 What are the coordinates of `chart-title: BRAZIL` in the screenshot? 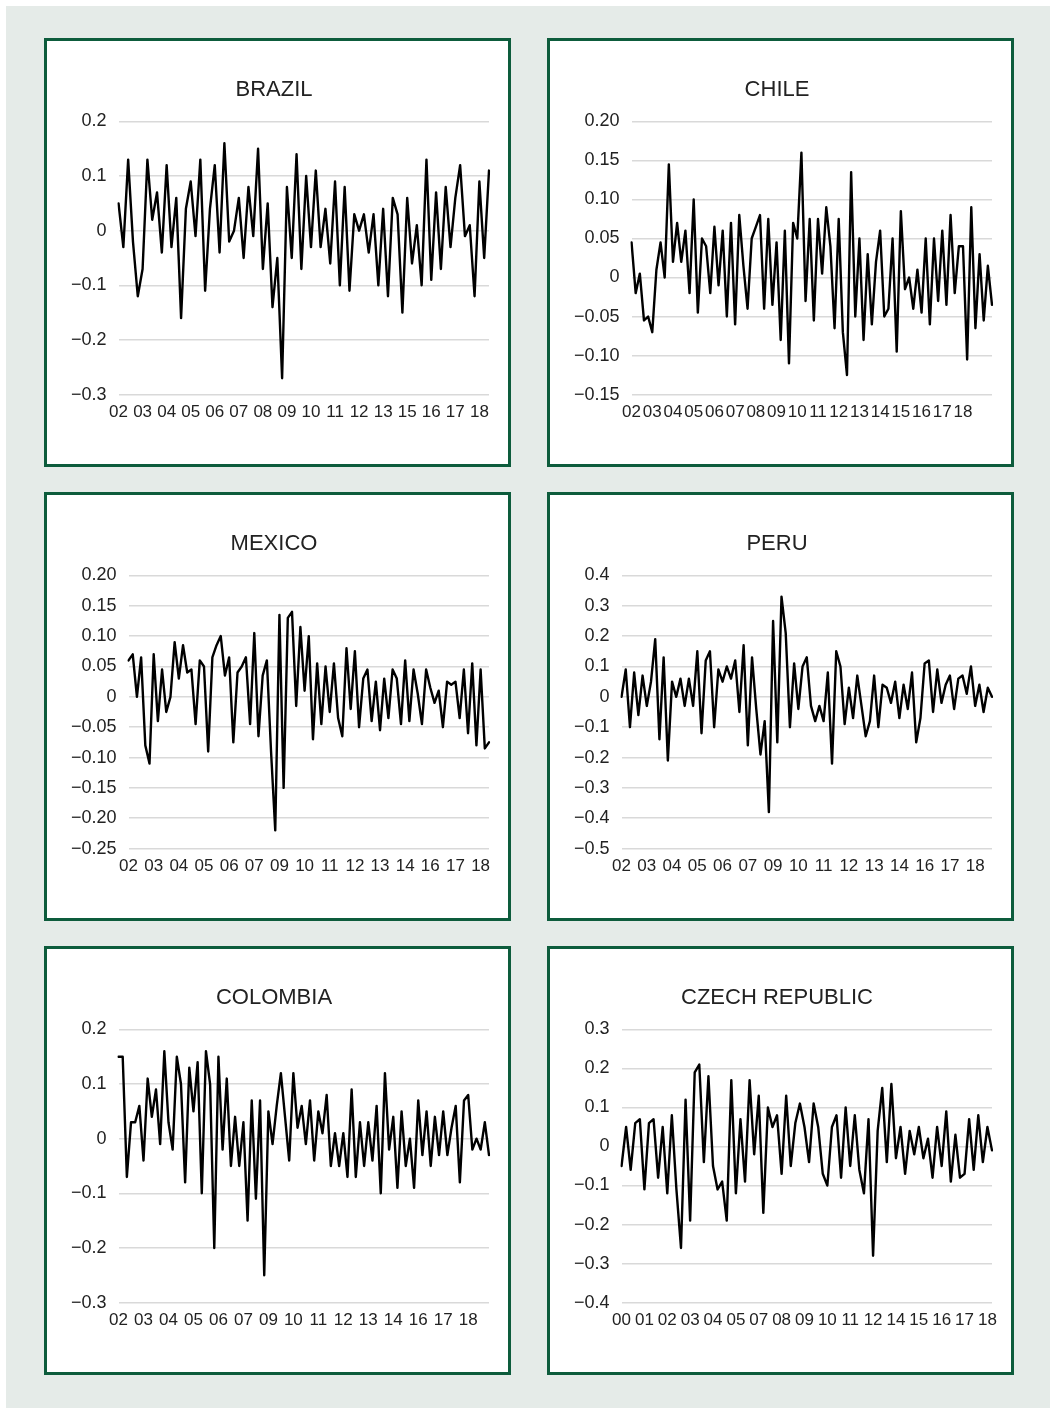 It's located at (274, 89).